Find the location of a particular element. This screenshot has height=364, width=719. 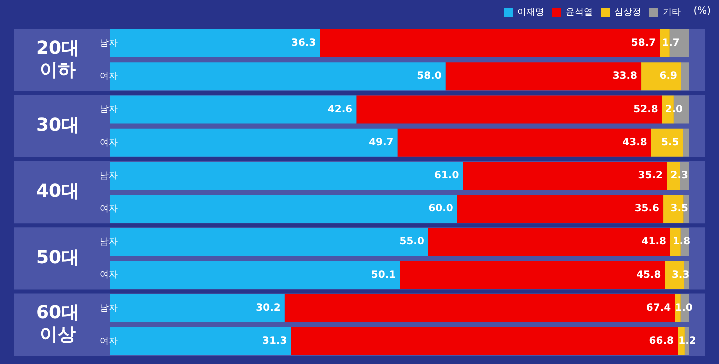

data-label: 42.6 is located at coordinates (340, 110).